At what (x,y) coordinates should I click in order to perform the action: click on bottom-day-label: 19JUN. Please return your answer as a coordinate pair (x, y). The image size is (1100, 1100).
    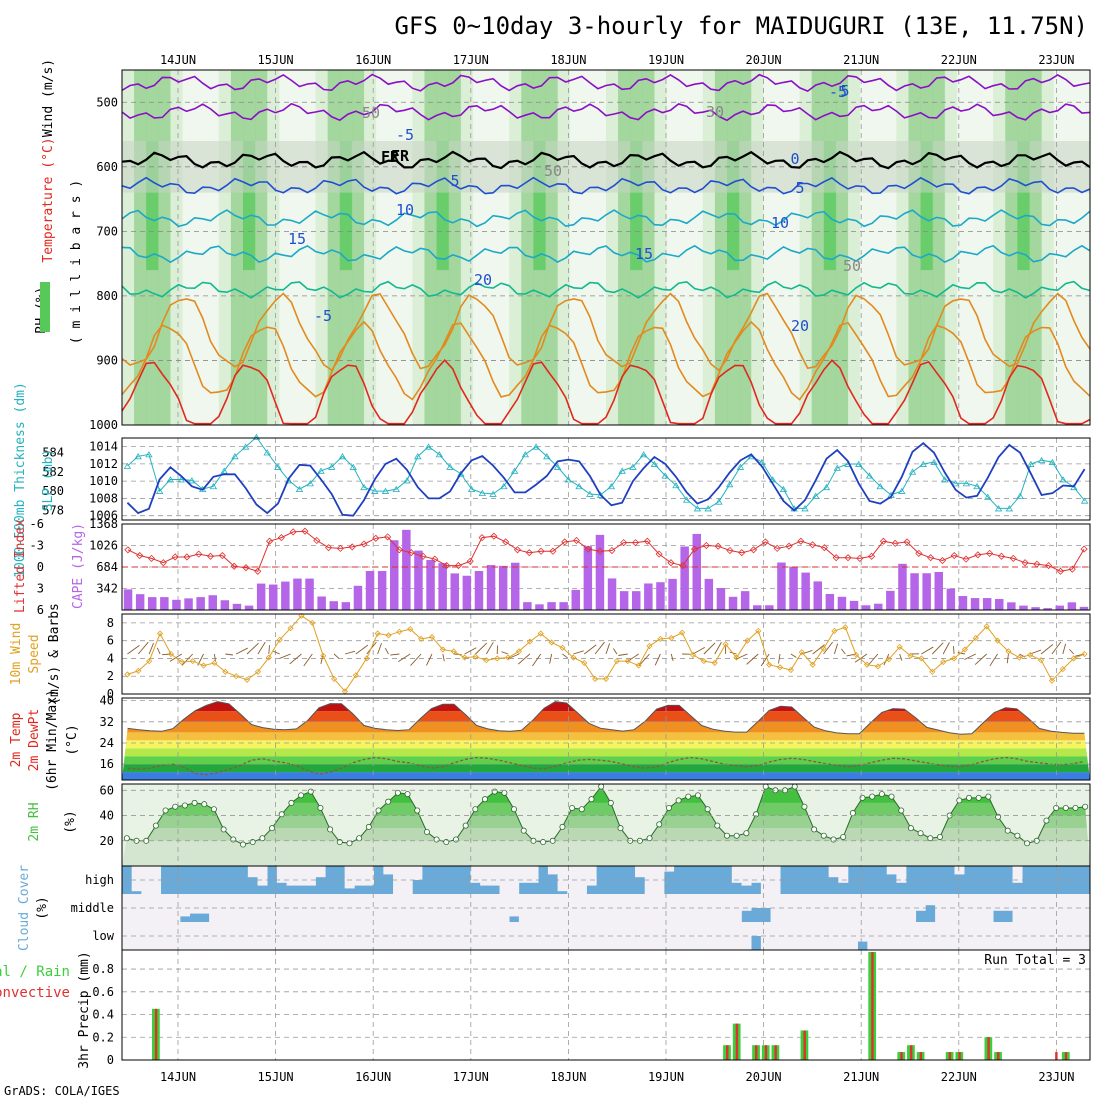
    Looking at the image, I should click on (666, 1077).